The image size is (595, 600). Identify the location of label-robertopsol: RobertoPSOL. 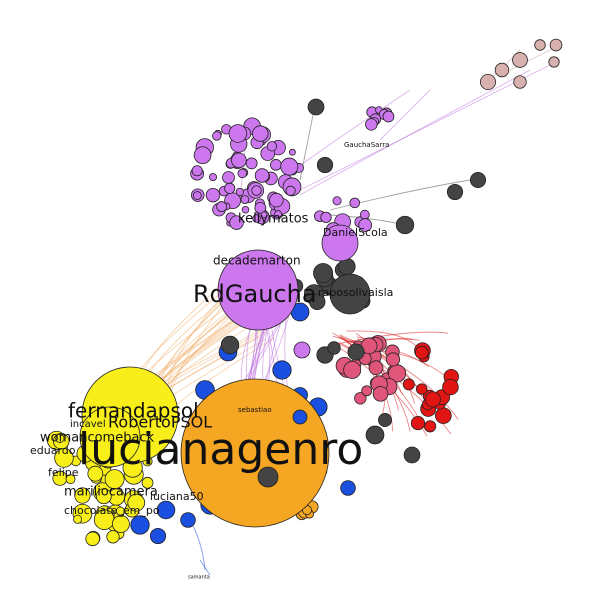
(160, 422).